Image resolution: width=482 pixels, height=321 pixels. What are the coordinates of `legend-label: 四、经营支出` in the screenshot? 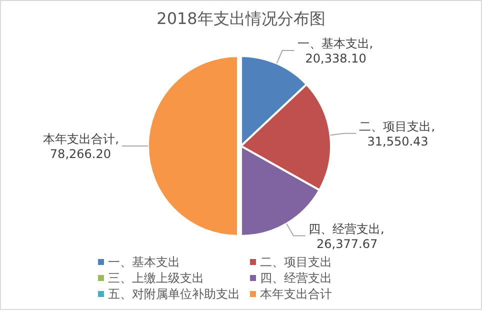 It's located at (296, 278).